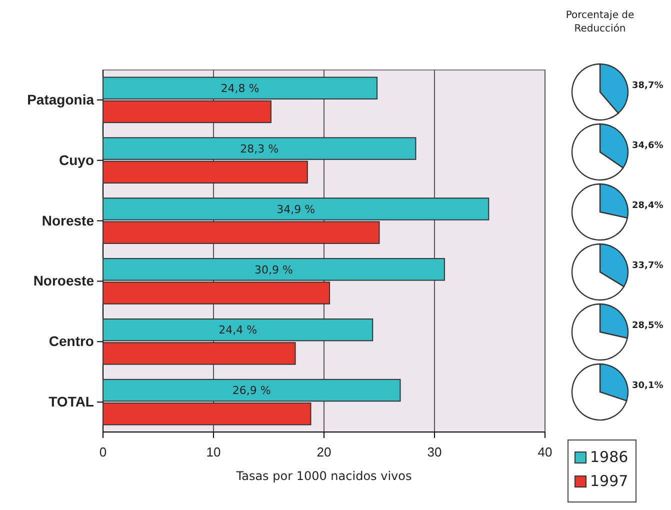 The height and width of the screenshot is (510, 671). Describe the element at coordinates (251, 391) in the screenshot. I see `data-label: 26,9 %` at that location.